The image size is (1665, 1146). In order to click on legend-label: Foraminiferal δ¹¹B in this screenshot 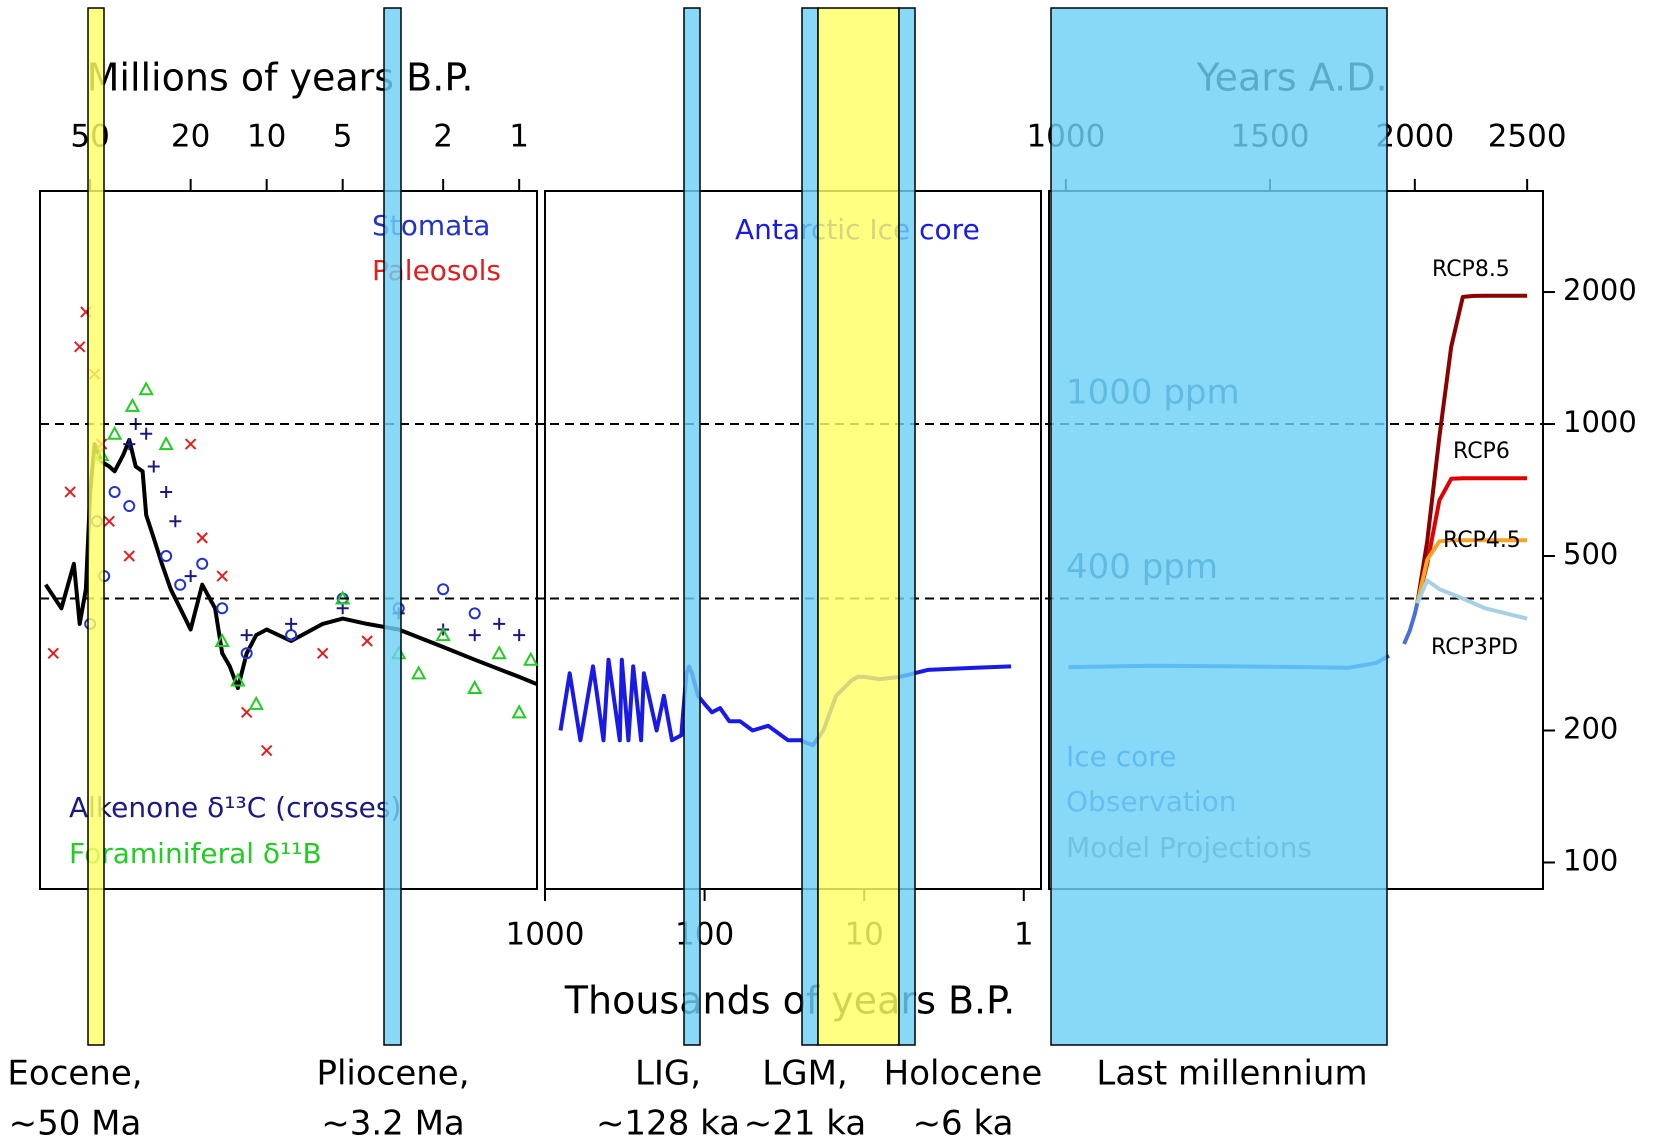, I will do `click(195, 853)`.